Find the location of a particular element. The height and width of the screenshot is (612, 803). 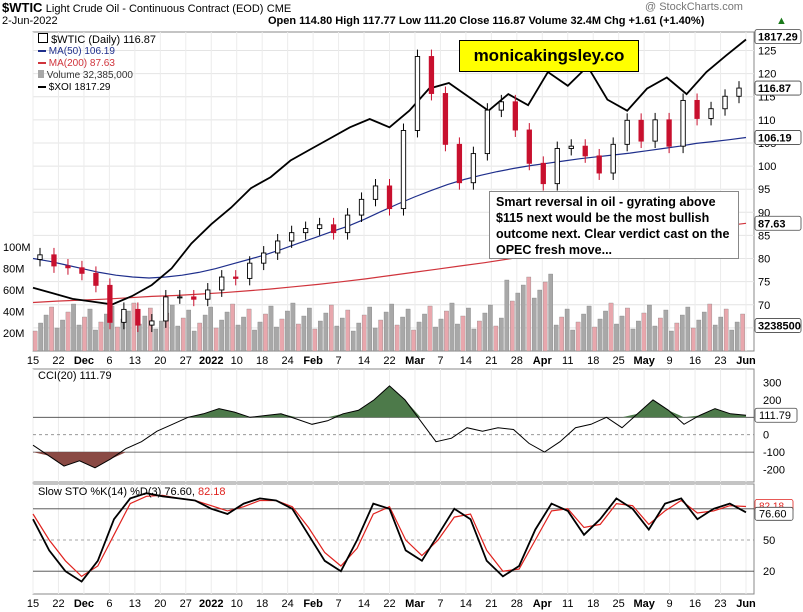

x-tick-label: 2022 is located at coordinates (211, 361).